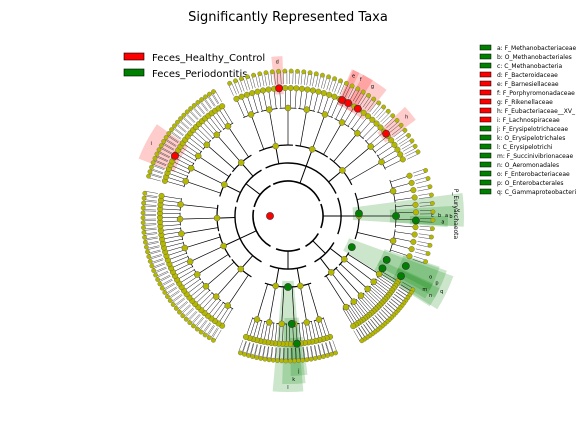  Describe the element at coordinates (536, 192) in the screenshot. I see `taxa-key-label-q: q: C_Gammaproteobacteria` at that location.